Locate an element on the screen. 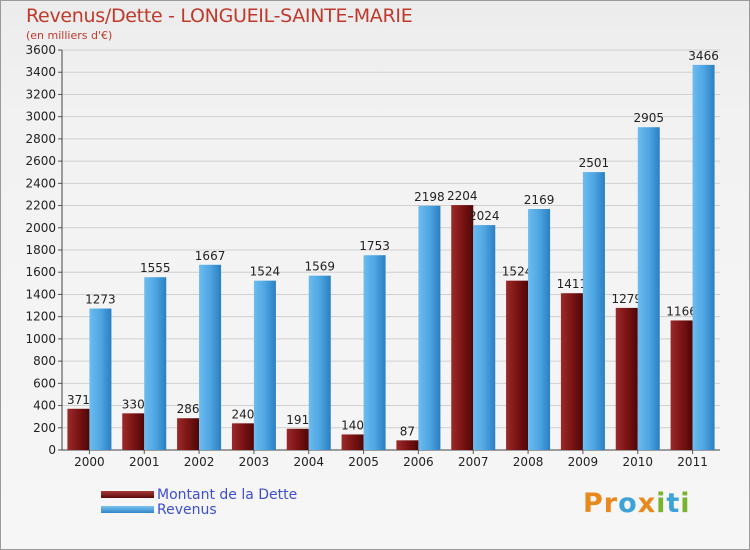 This screenshot has width=750, height=550. legend-label-dette: Montant de la Dette is located at coordinates (227, 495).